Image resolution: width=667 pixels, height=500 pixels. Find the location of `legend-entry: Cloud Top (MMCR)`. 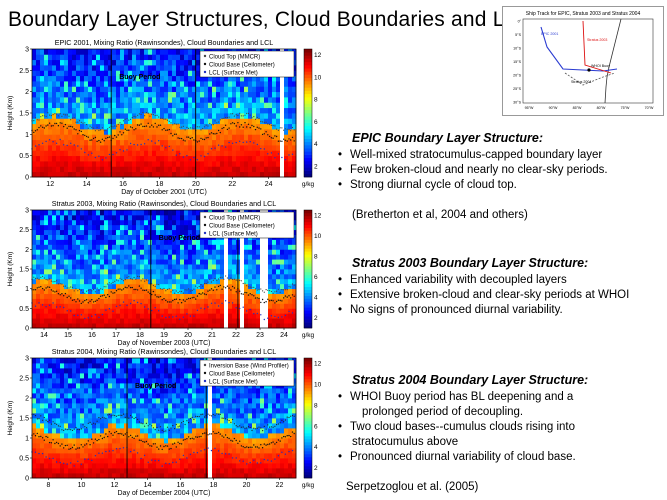

legend-entry: Cloud Top (MMCR) is located at coordinates (234, 58).